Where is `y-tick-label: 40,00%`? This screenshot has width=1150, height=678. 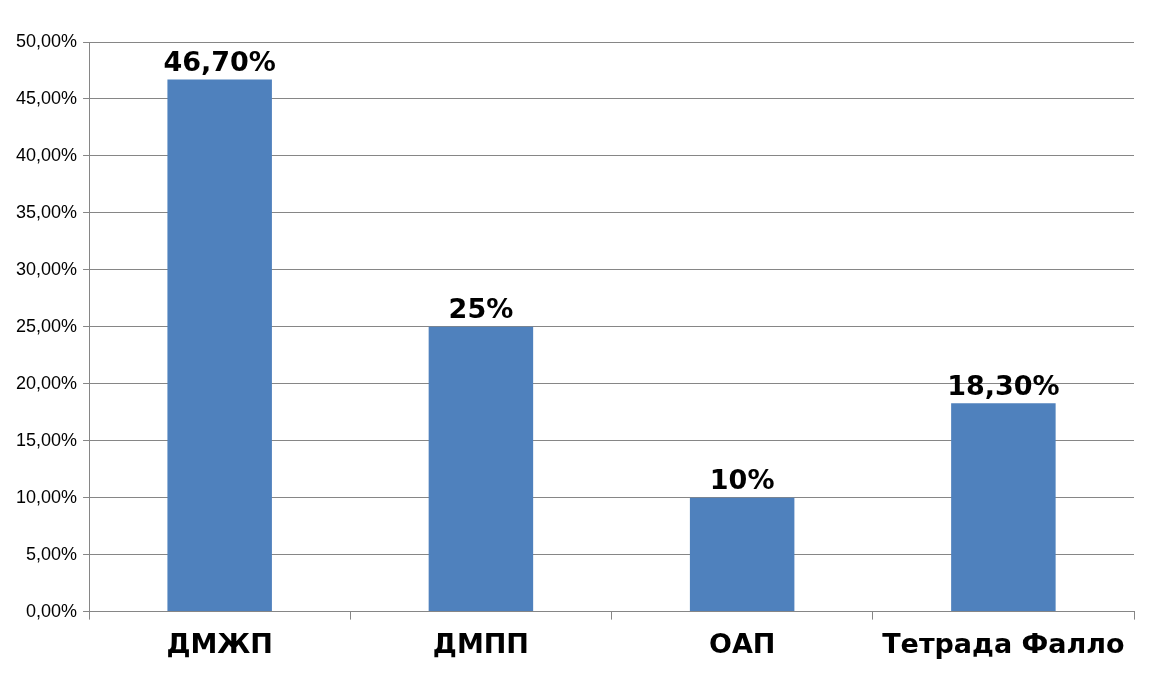
y-tick-label: 40,00% is located at coordinates (46, 154).